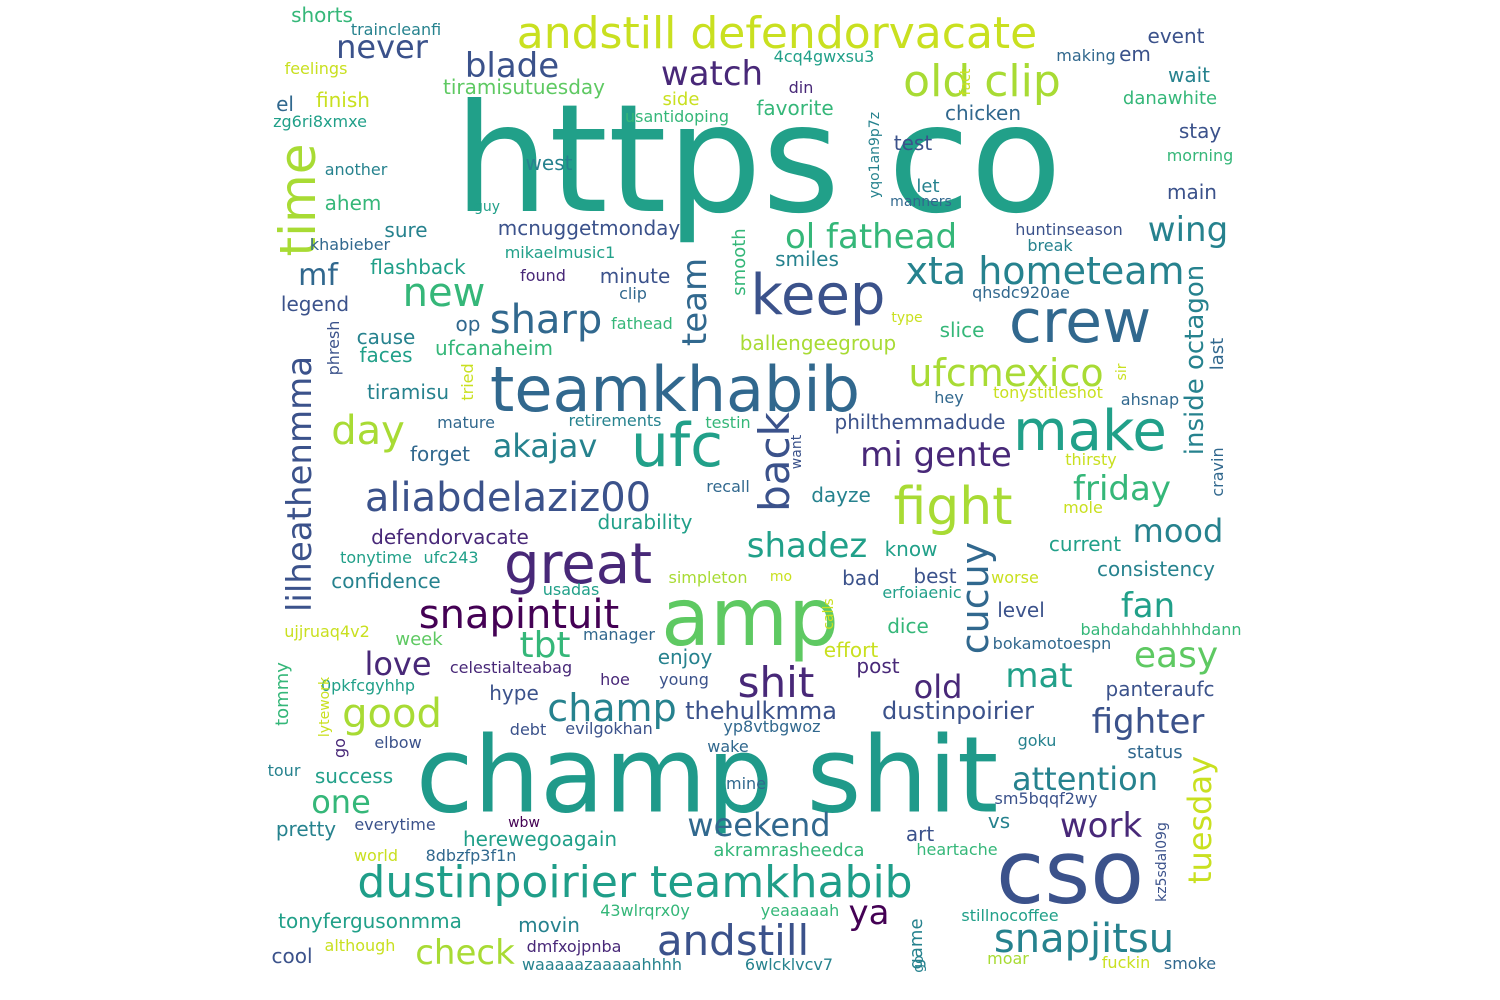 The height and width of the screenshot is (1000, 1500). Describe the element at coordinates (471, 855) in the screenshot. I see `word-8dbzfp3f1n: 8dbzfp3f1n` at that location.